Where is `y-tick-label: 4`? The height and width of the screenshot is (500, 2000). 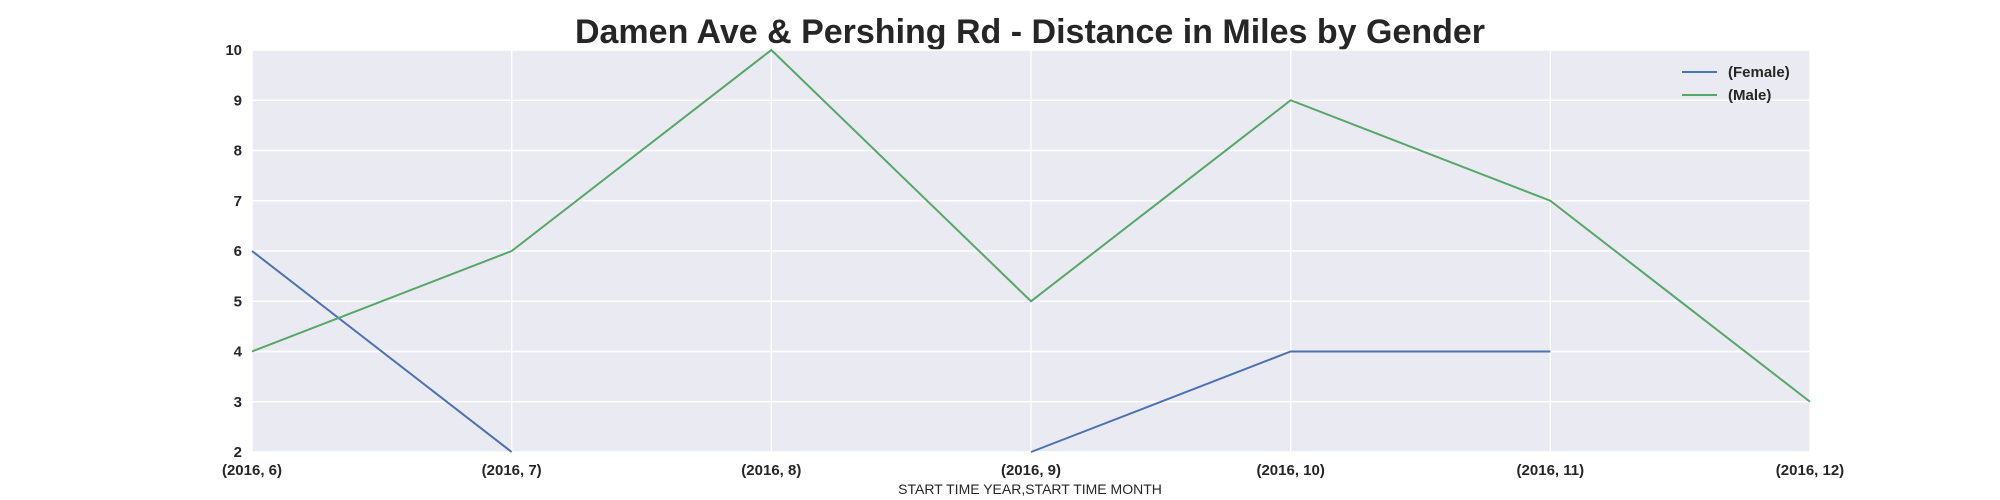 y-tick-label: 4 is located at coordinates (238, 352).